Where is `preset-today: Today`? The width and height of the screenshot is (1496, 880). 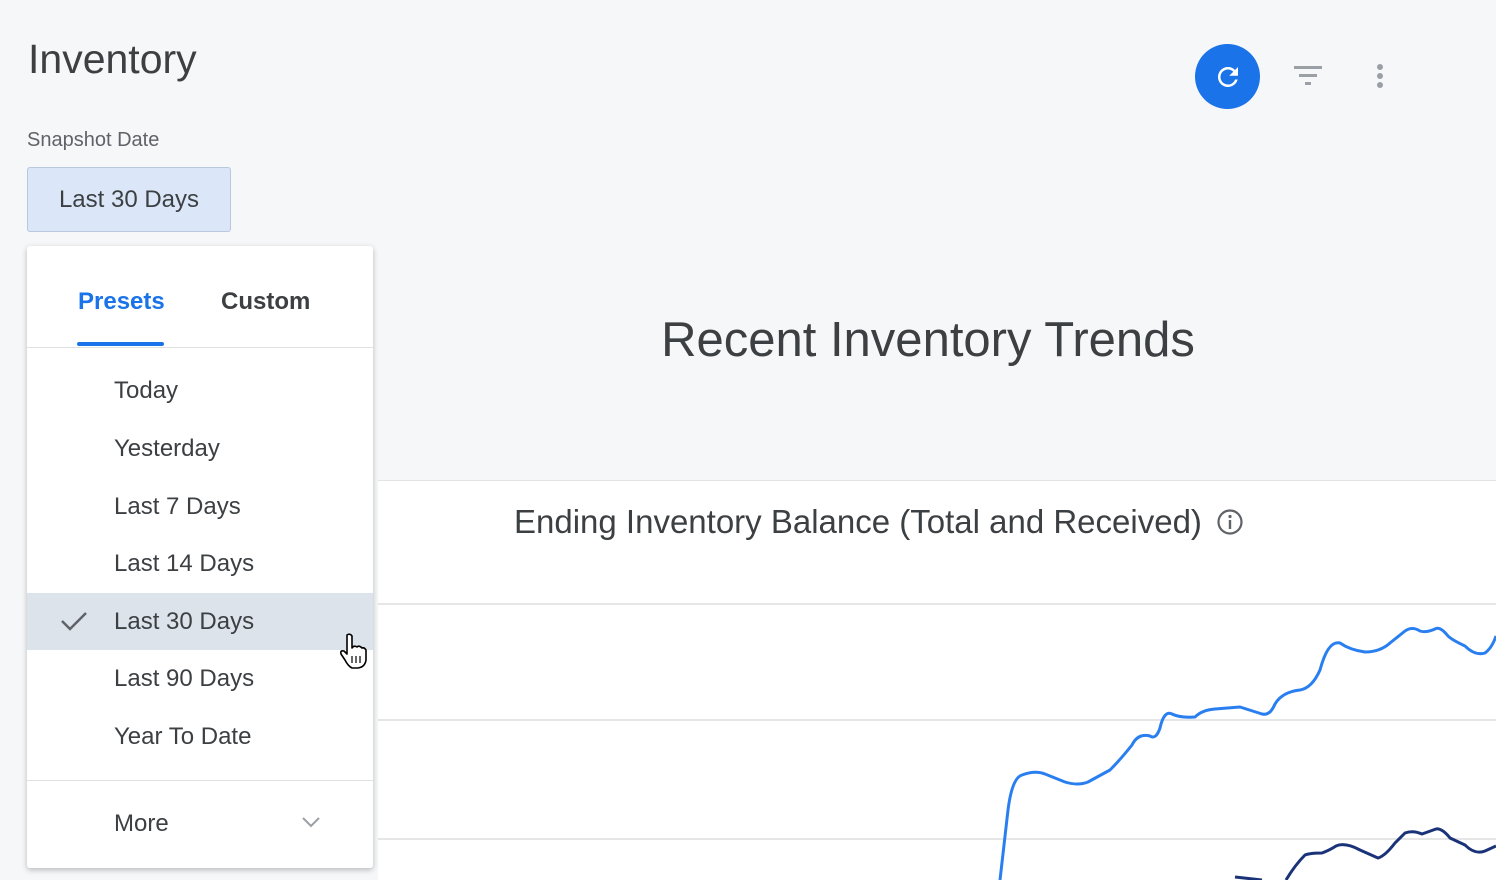 preset-today: Today is located at coordinates (146, 390).